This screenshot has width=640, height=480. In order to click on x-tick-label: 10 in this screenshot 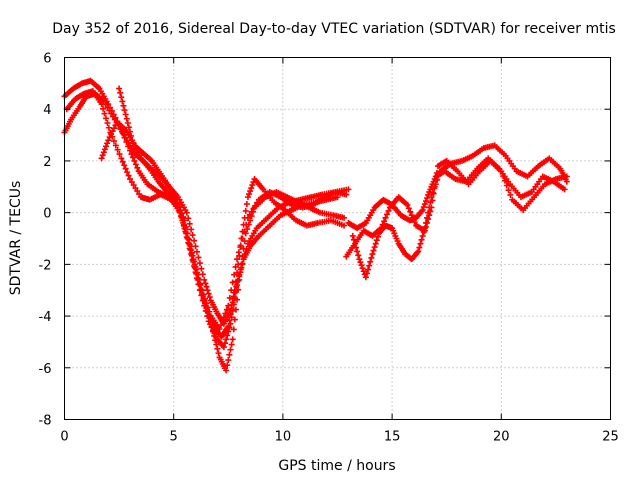, I will do `click(283, 437)`.